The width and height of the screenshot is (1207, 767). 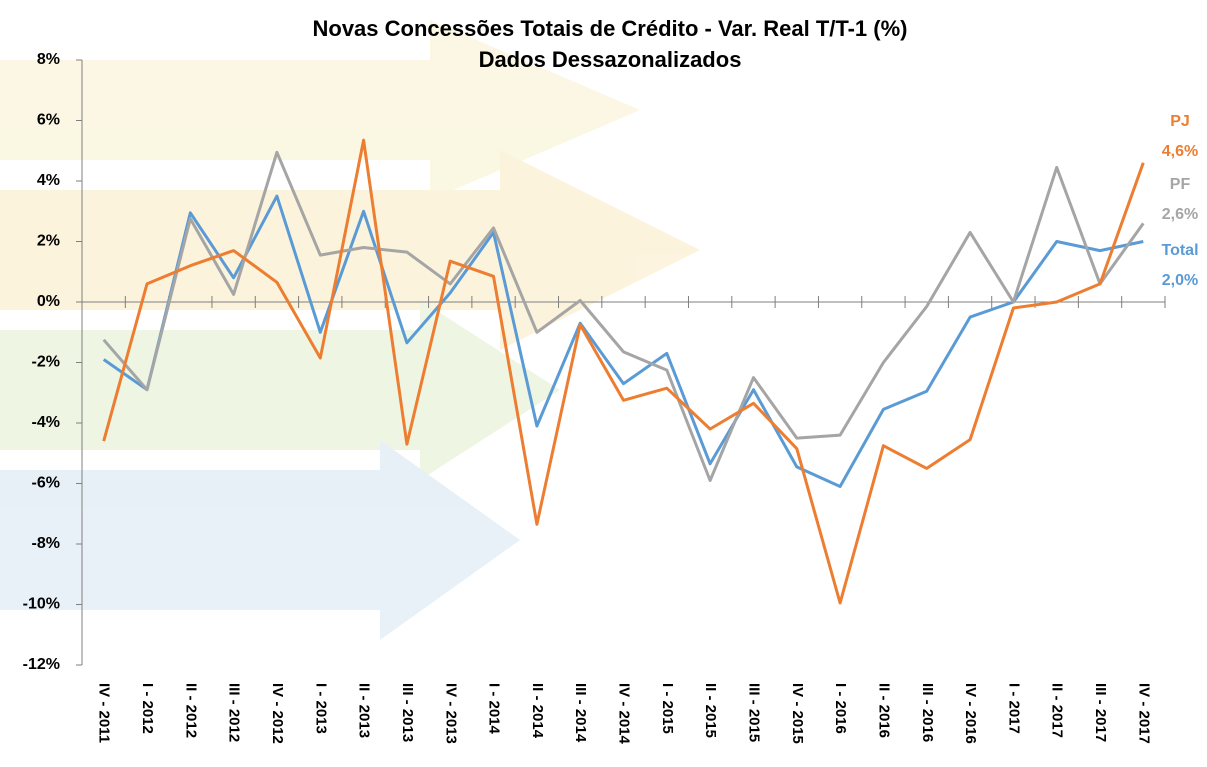 What do you see at coordinates (46, 422) in the screenshot?
I see `y-tick-label: -4%` at bounding box center [46, 422].